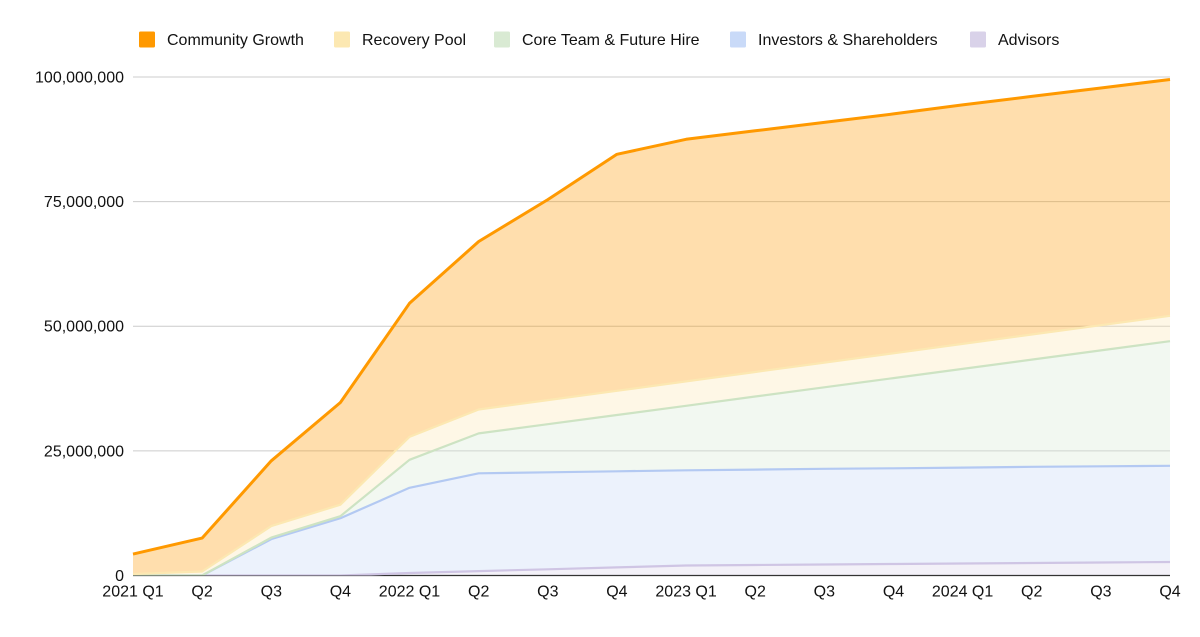  What do you see at coordinates (611, 40) in the screenshot?
I see `svg-text: Core Team & Future Hire` at bounding box center [611, 40].